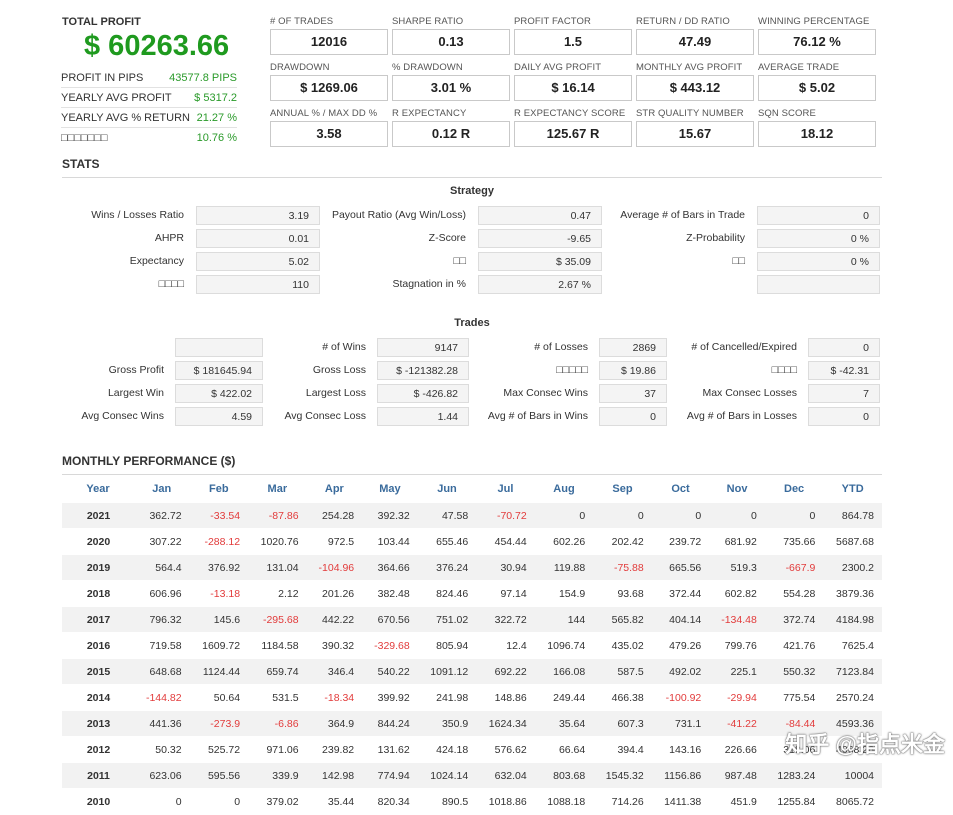 The width and height of the screenshot is (953, 815). Describe the element at coordinates (219, 775) in the screenshot. I see `month-cell: 595.56` at that location.